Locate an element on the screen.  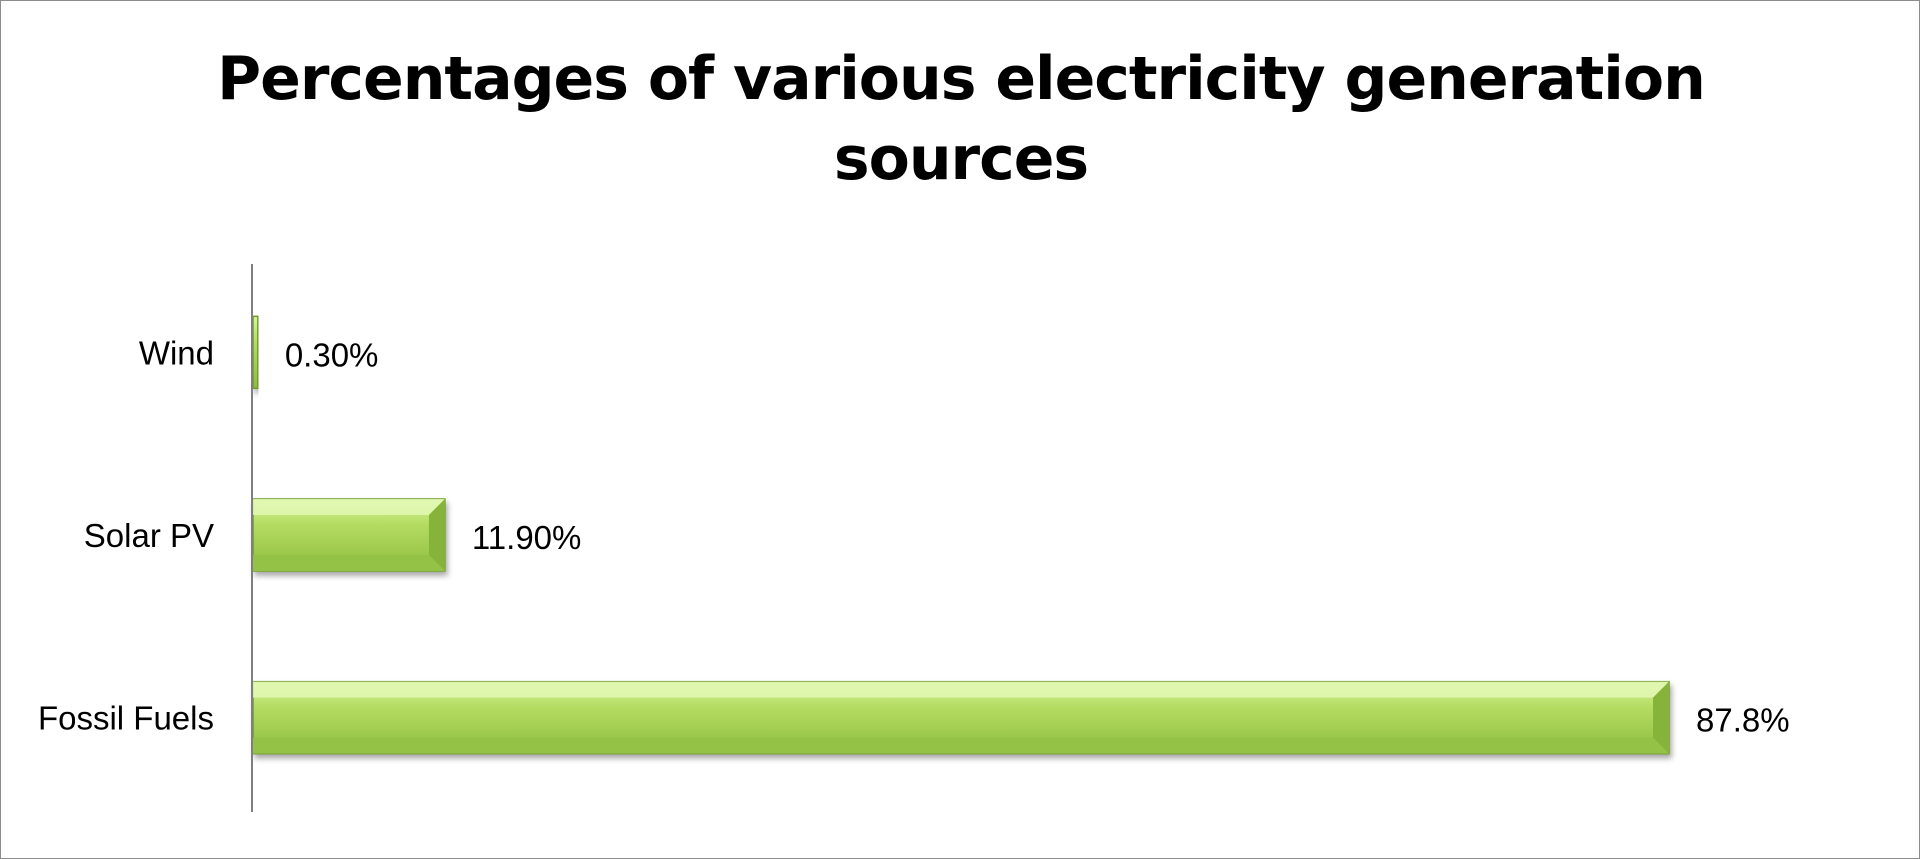
data-label: 87.8% is located at coordinates (1743, 720).